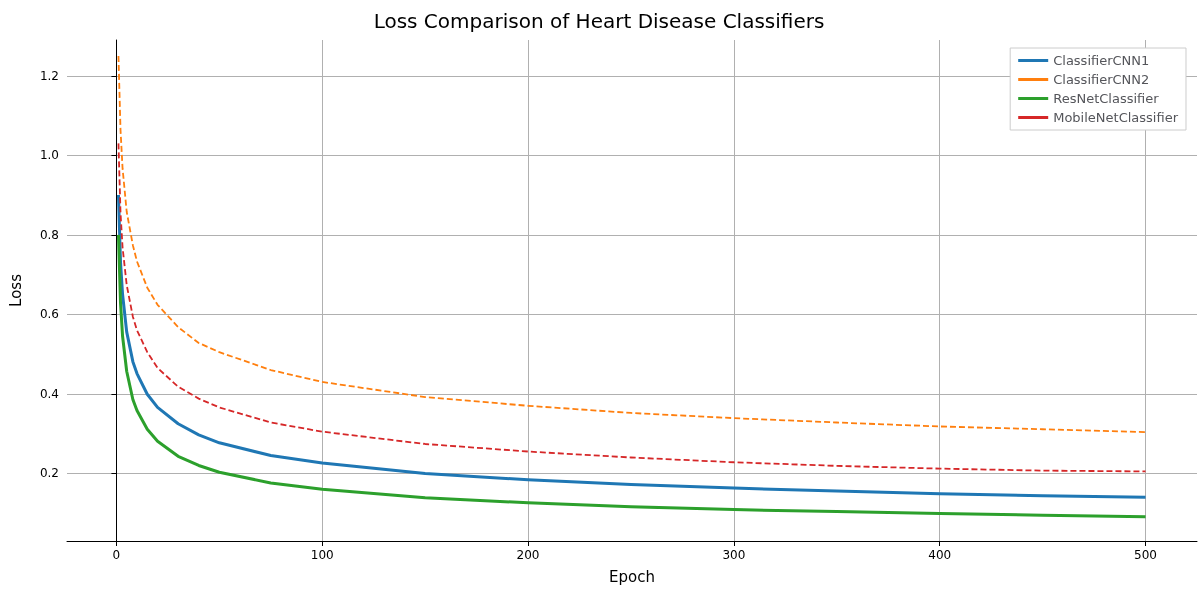 The width and height of the screenshot is (1198, 593). What do you see at coordinates (49, 473) in the screenshot?
I see `y-tick-label: 0.2` at bounding box center [49, 473].